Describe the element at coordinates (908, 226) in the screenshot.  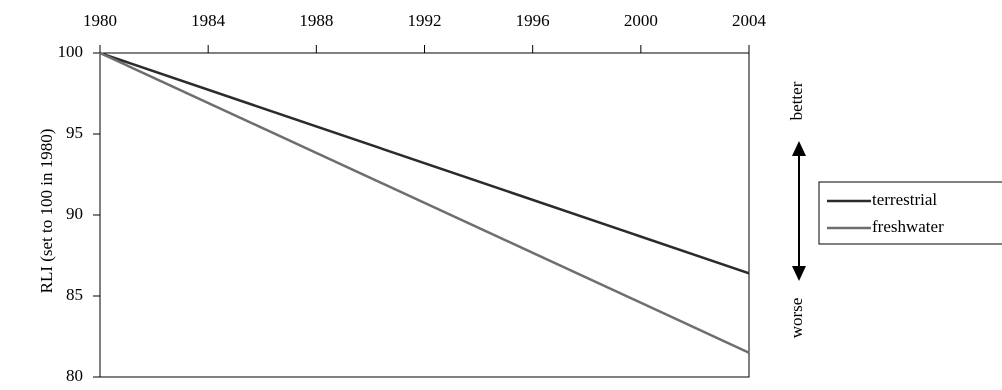
I see `legend-label-freshwater: freshwater` at that location.